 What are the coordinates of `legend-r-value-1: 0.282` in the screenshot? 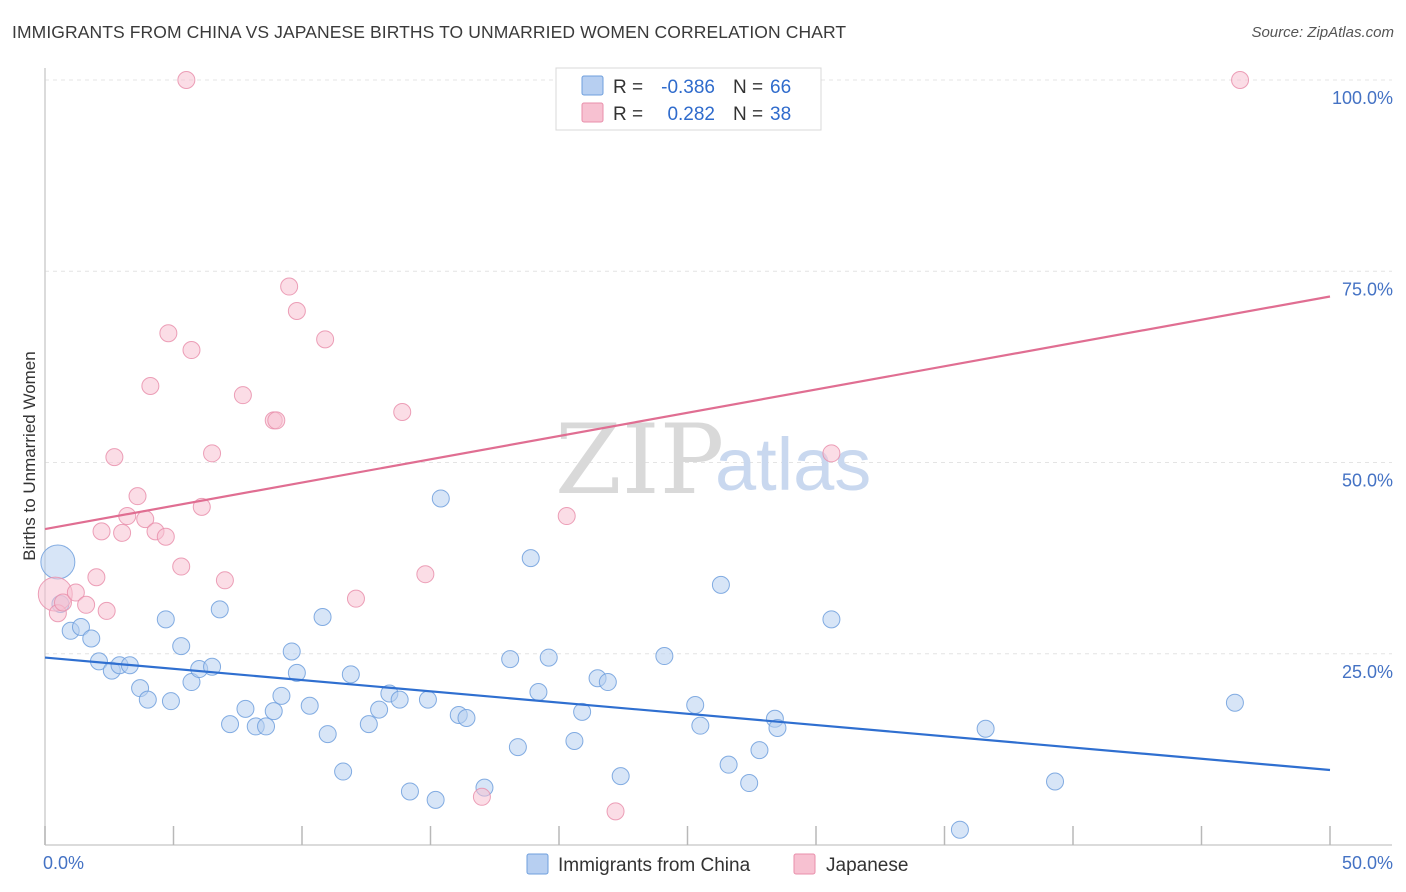 It's located at (691, 114).